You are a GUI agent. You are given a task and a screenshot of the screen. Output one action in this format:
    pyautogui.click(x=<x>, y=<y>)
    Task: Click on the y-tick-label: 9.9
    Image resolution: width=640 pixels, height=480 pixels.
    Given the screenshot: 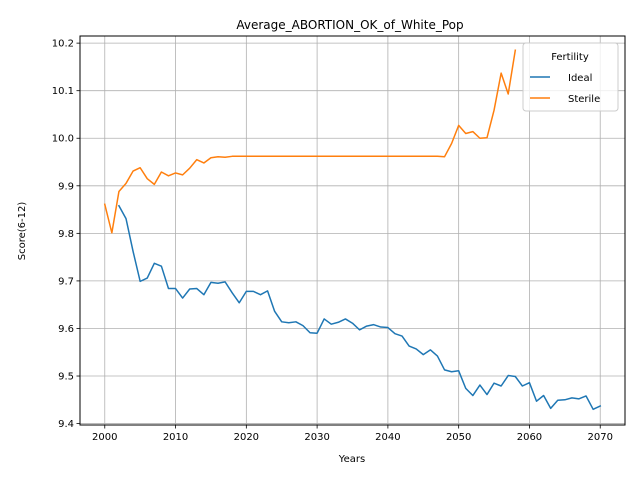 What is the action you would take?
    pyautogui.click(x=66, y=186)
    